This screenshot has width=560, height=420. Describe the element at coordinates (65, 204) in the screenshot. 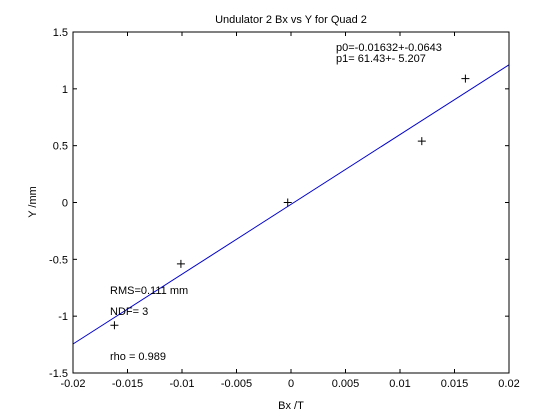

I see `y-tick-label: 0` at that location.